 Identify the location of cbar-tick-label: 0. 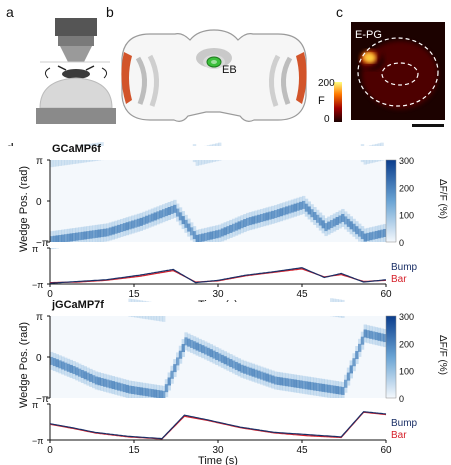
(401, 243).